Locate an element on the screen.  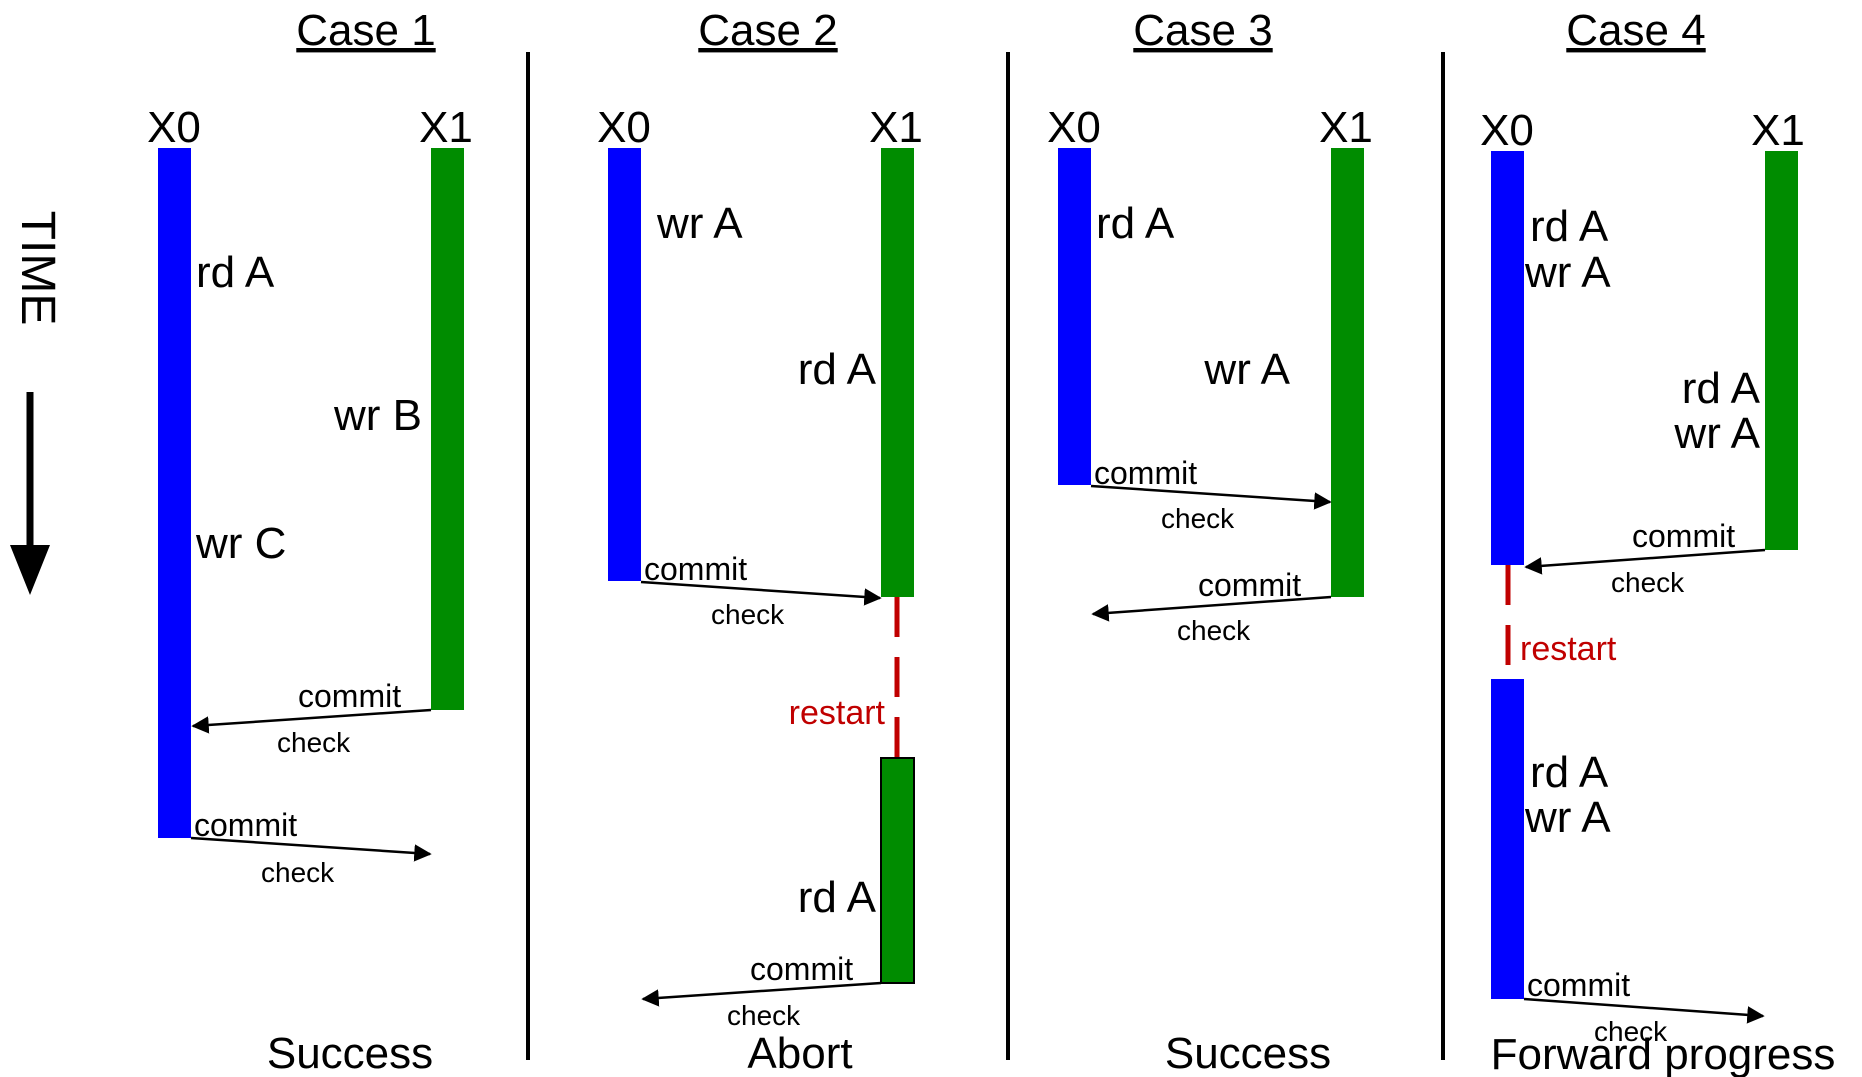
case-2-x1-bar is located at coordinates (897, 372).